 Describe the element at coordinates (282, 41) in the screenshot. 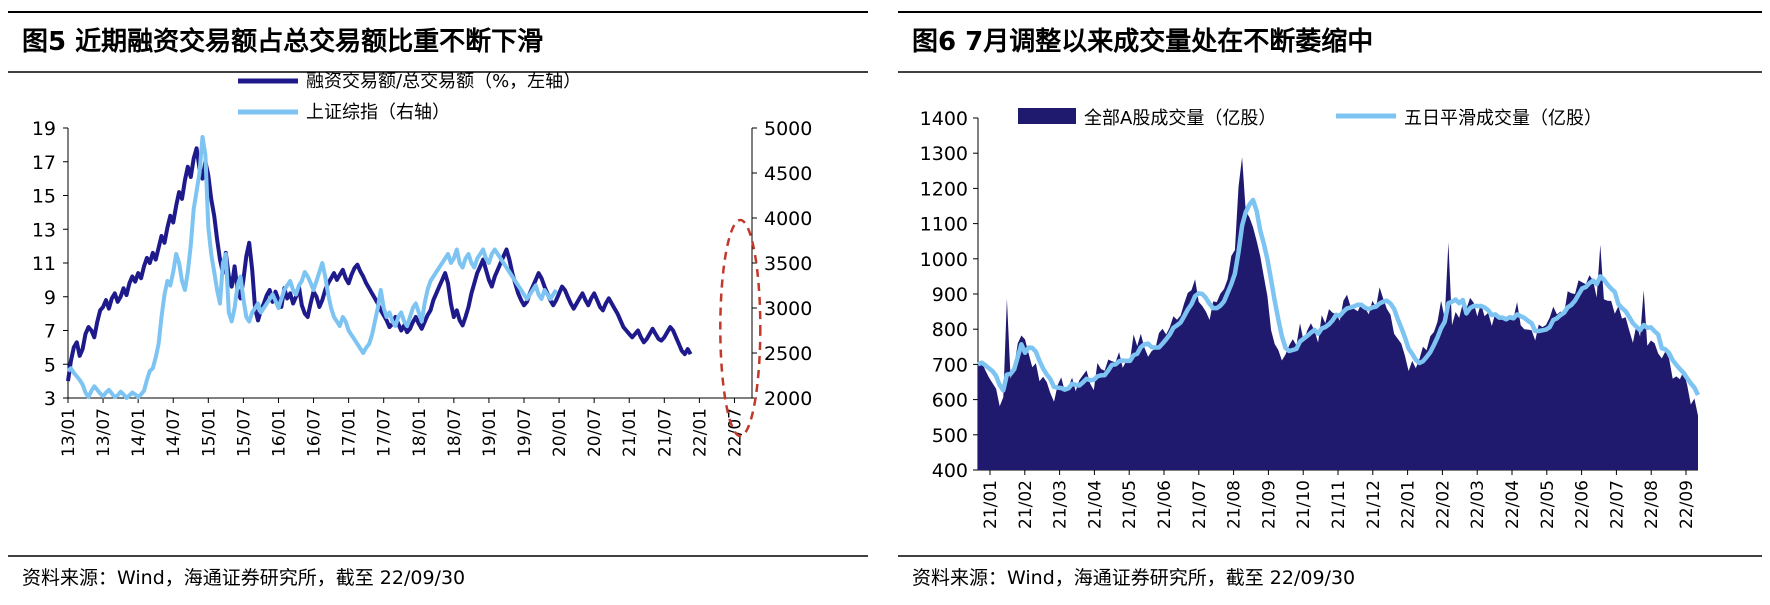

I see `panel-left-title: 图5 近期融资交易额占总交易额比重不断下滑` at that location.